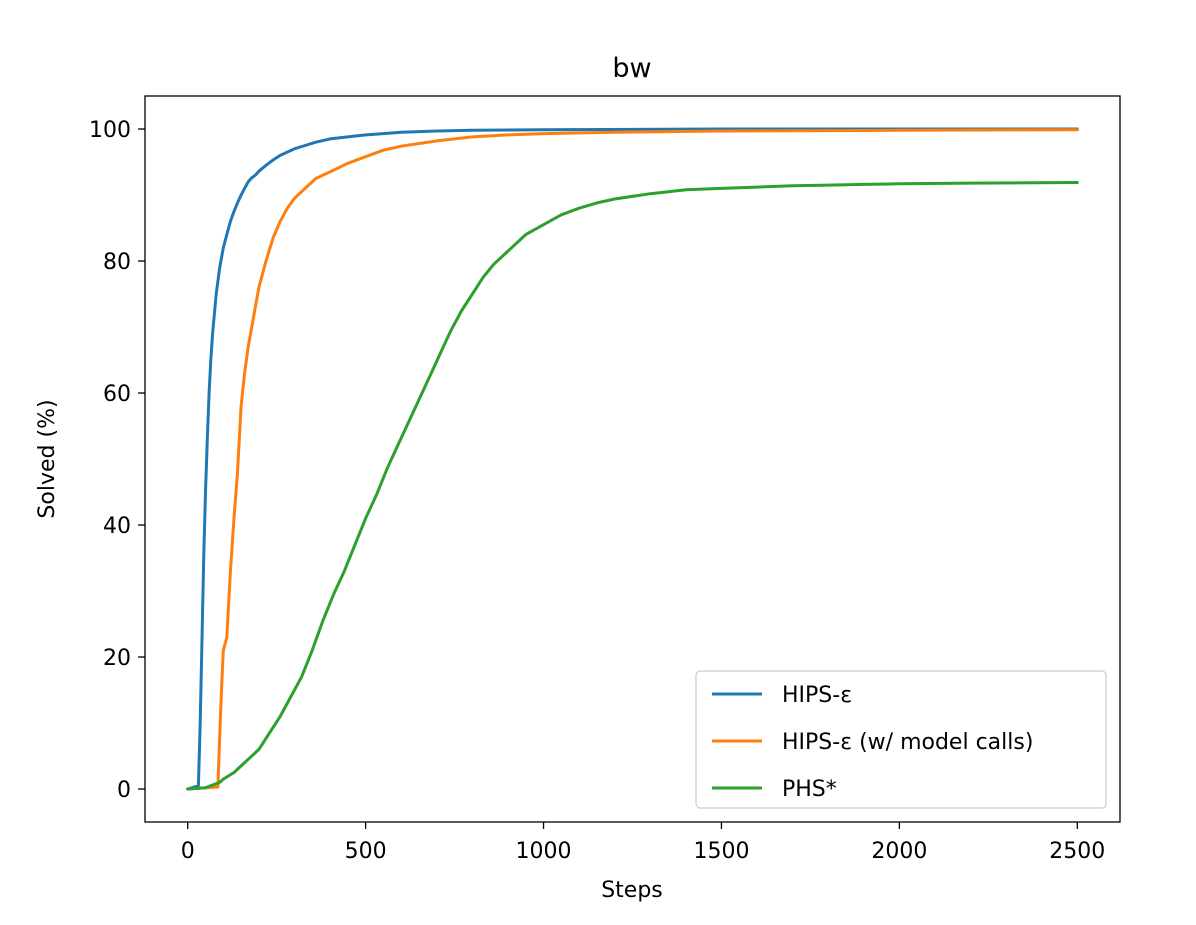  Describe the element at coordinates (117, 262) in the screenshot. I see `y-tick-label: 80` at that location.